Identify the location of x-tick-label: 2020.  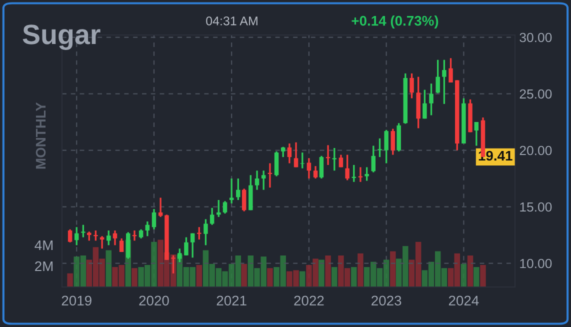
(154, 301).